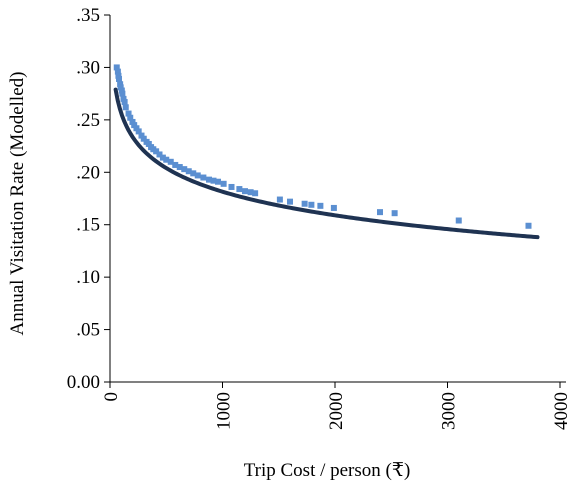 The height and width of the screenshot is (486, 571). Describe the element at coordinates (88, 172) in the screenshot. I see `y-tick-label: .20` at that location.